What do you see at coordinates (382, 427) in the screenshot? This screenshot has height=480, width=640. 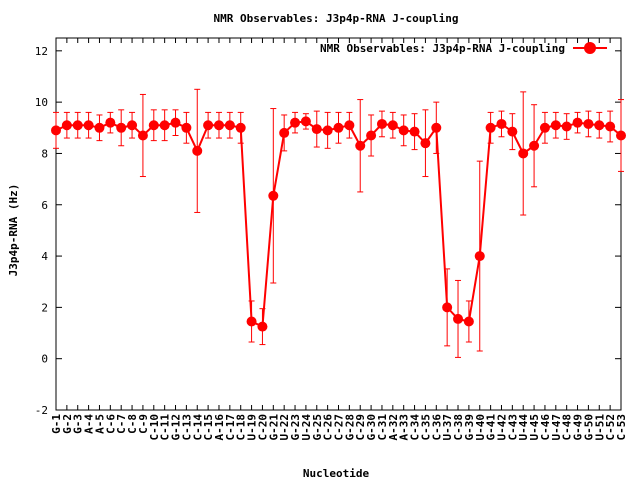 I see `x-tick-label: C-31` at bounding box center [382, 427].